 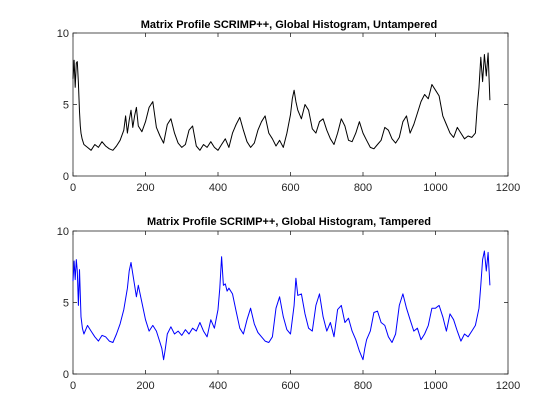 I want to click on bottom-chart-y-tick-label: 10, so click(x=63, y=232).